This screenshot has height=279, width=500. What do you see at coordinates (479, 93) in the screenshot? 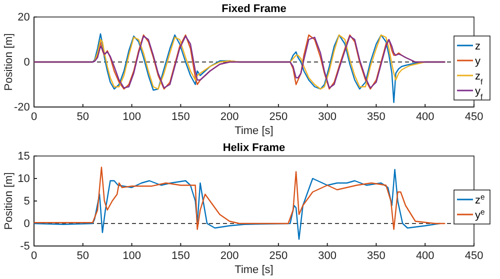
I see `legend-label: y$_{f}$` at bounding box center [479, 93].